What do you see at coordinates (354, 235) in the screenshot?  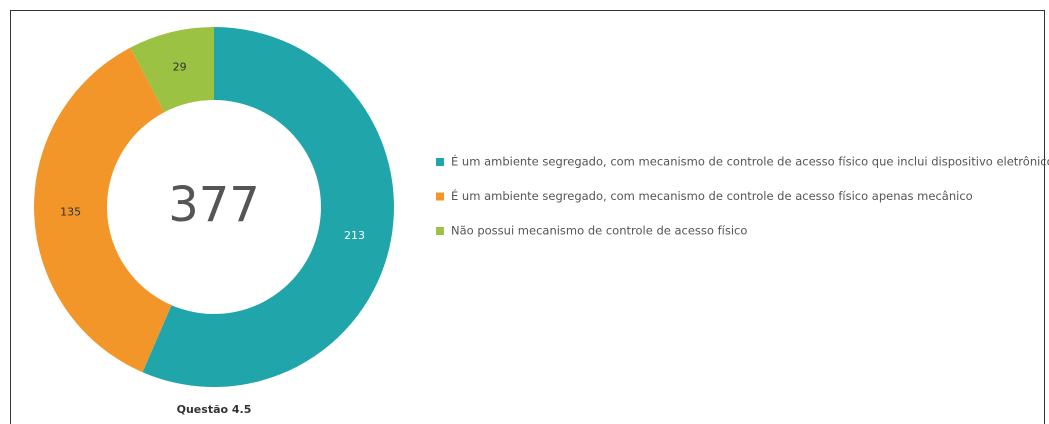 I see `slice-label: 213` at bounding box center [354, 235].